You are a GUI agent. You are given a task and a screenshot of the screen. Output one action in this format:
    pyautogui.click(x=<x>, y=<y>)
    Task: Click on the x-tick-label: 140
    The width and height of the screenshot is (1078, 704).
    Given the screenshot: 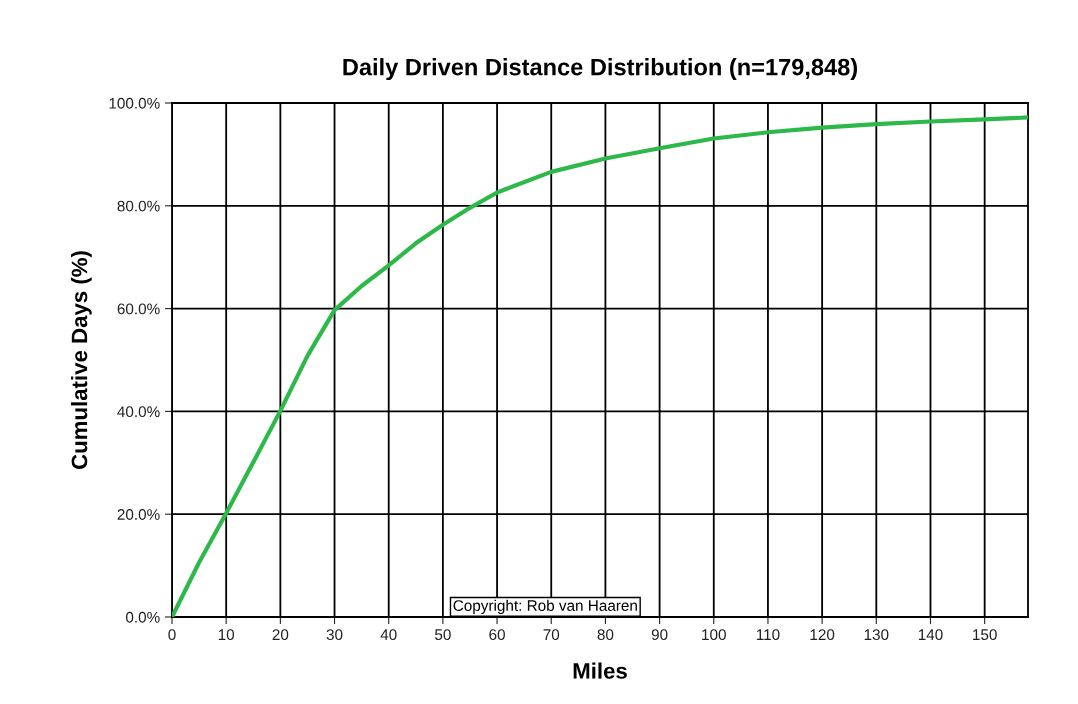 What is the action you would take?
    pyautogui.click(x=930, y=635)
    